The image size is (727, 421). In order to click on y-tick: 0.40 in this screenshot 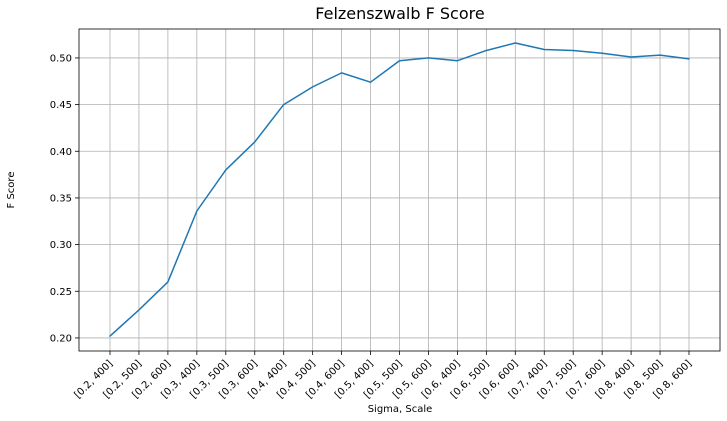, I will do `click(64, 152)`.